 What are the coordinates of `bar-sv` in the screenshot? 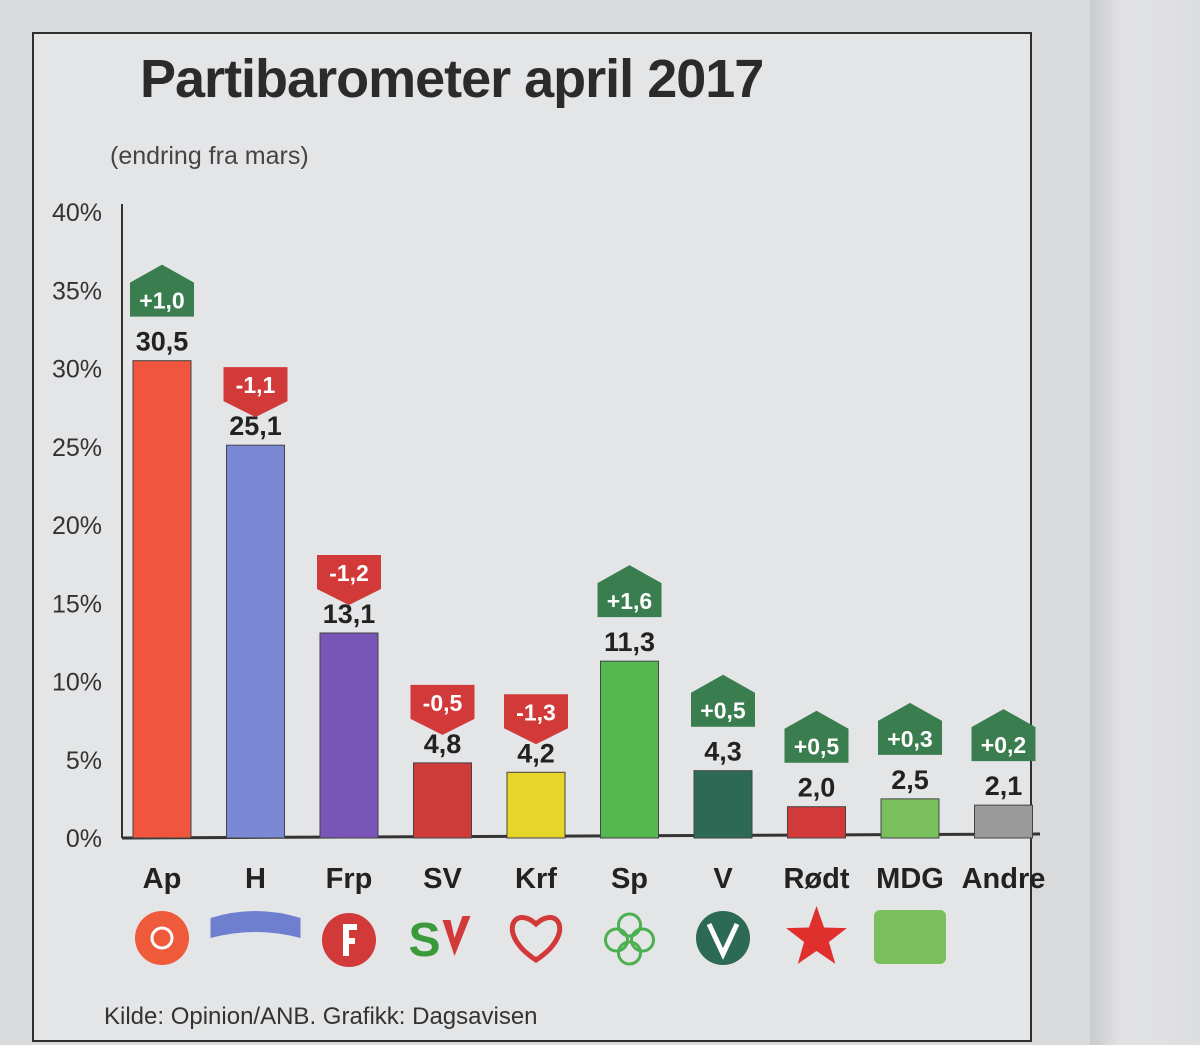 It's located at (442, 800).